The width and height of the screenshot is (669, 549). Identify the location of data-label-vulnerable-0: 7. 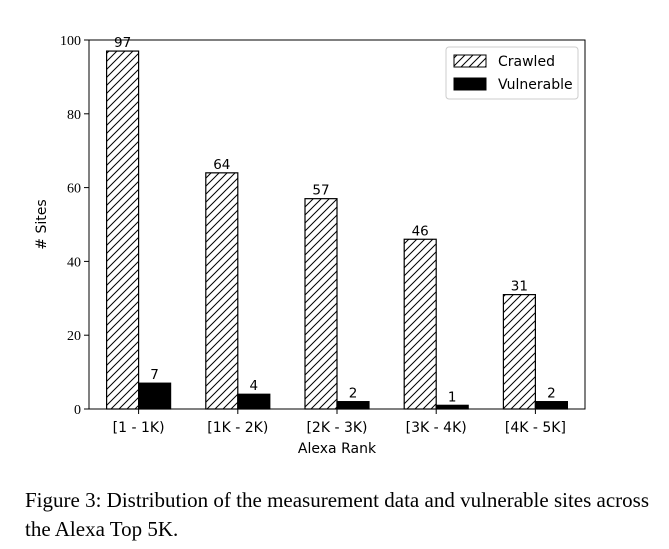
(154, 375).